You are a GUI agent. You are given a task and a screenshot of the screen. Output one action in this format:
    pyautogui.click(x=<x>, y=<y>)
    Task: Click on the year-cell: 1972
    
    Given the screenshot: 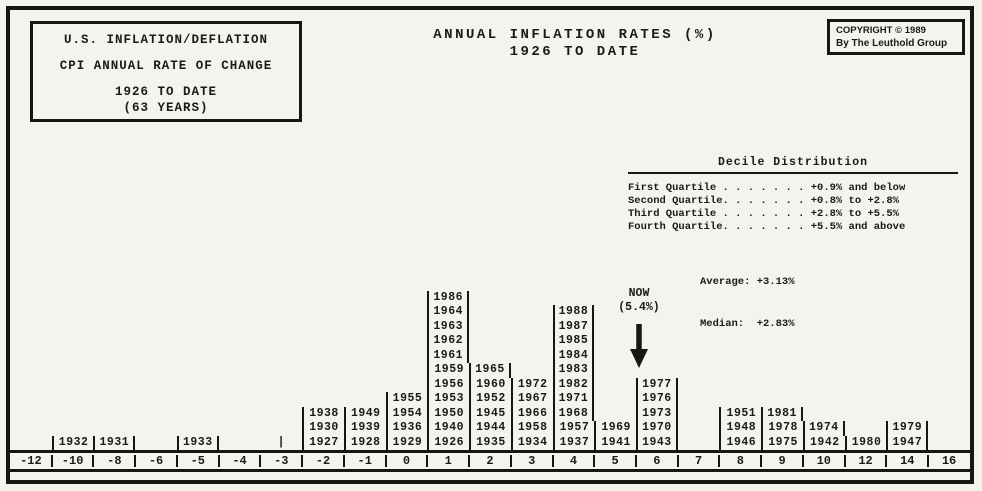 What is the action you would take?
    pyautogui.click(x=531, y=384)
    